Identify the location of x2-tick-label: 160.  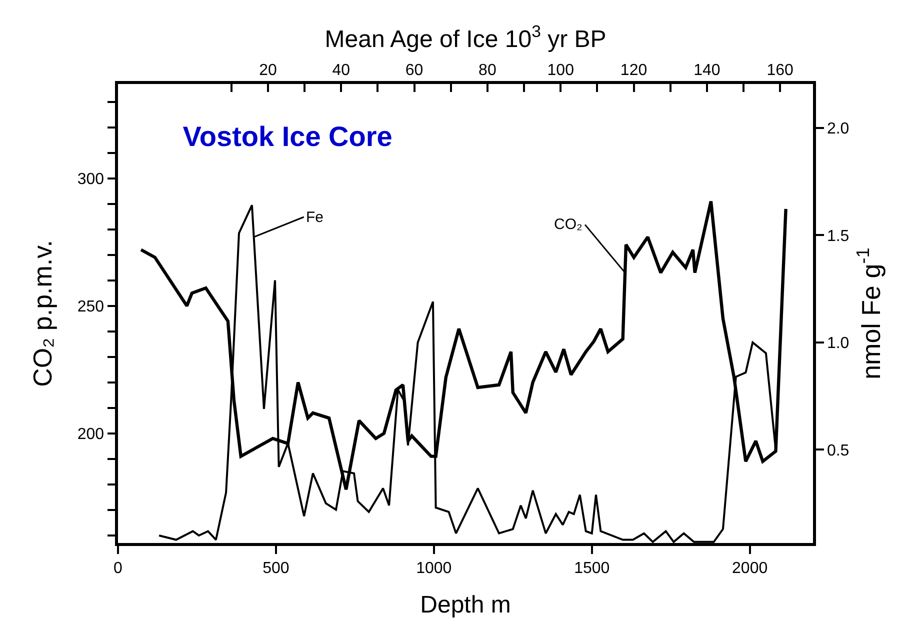
(780, 70).